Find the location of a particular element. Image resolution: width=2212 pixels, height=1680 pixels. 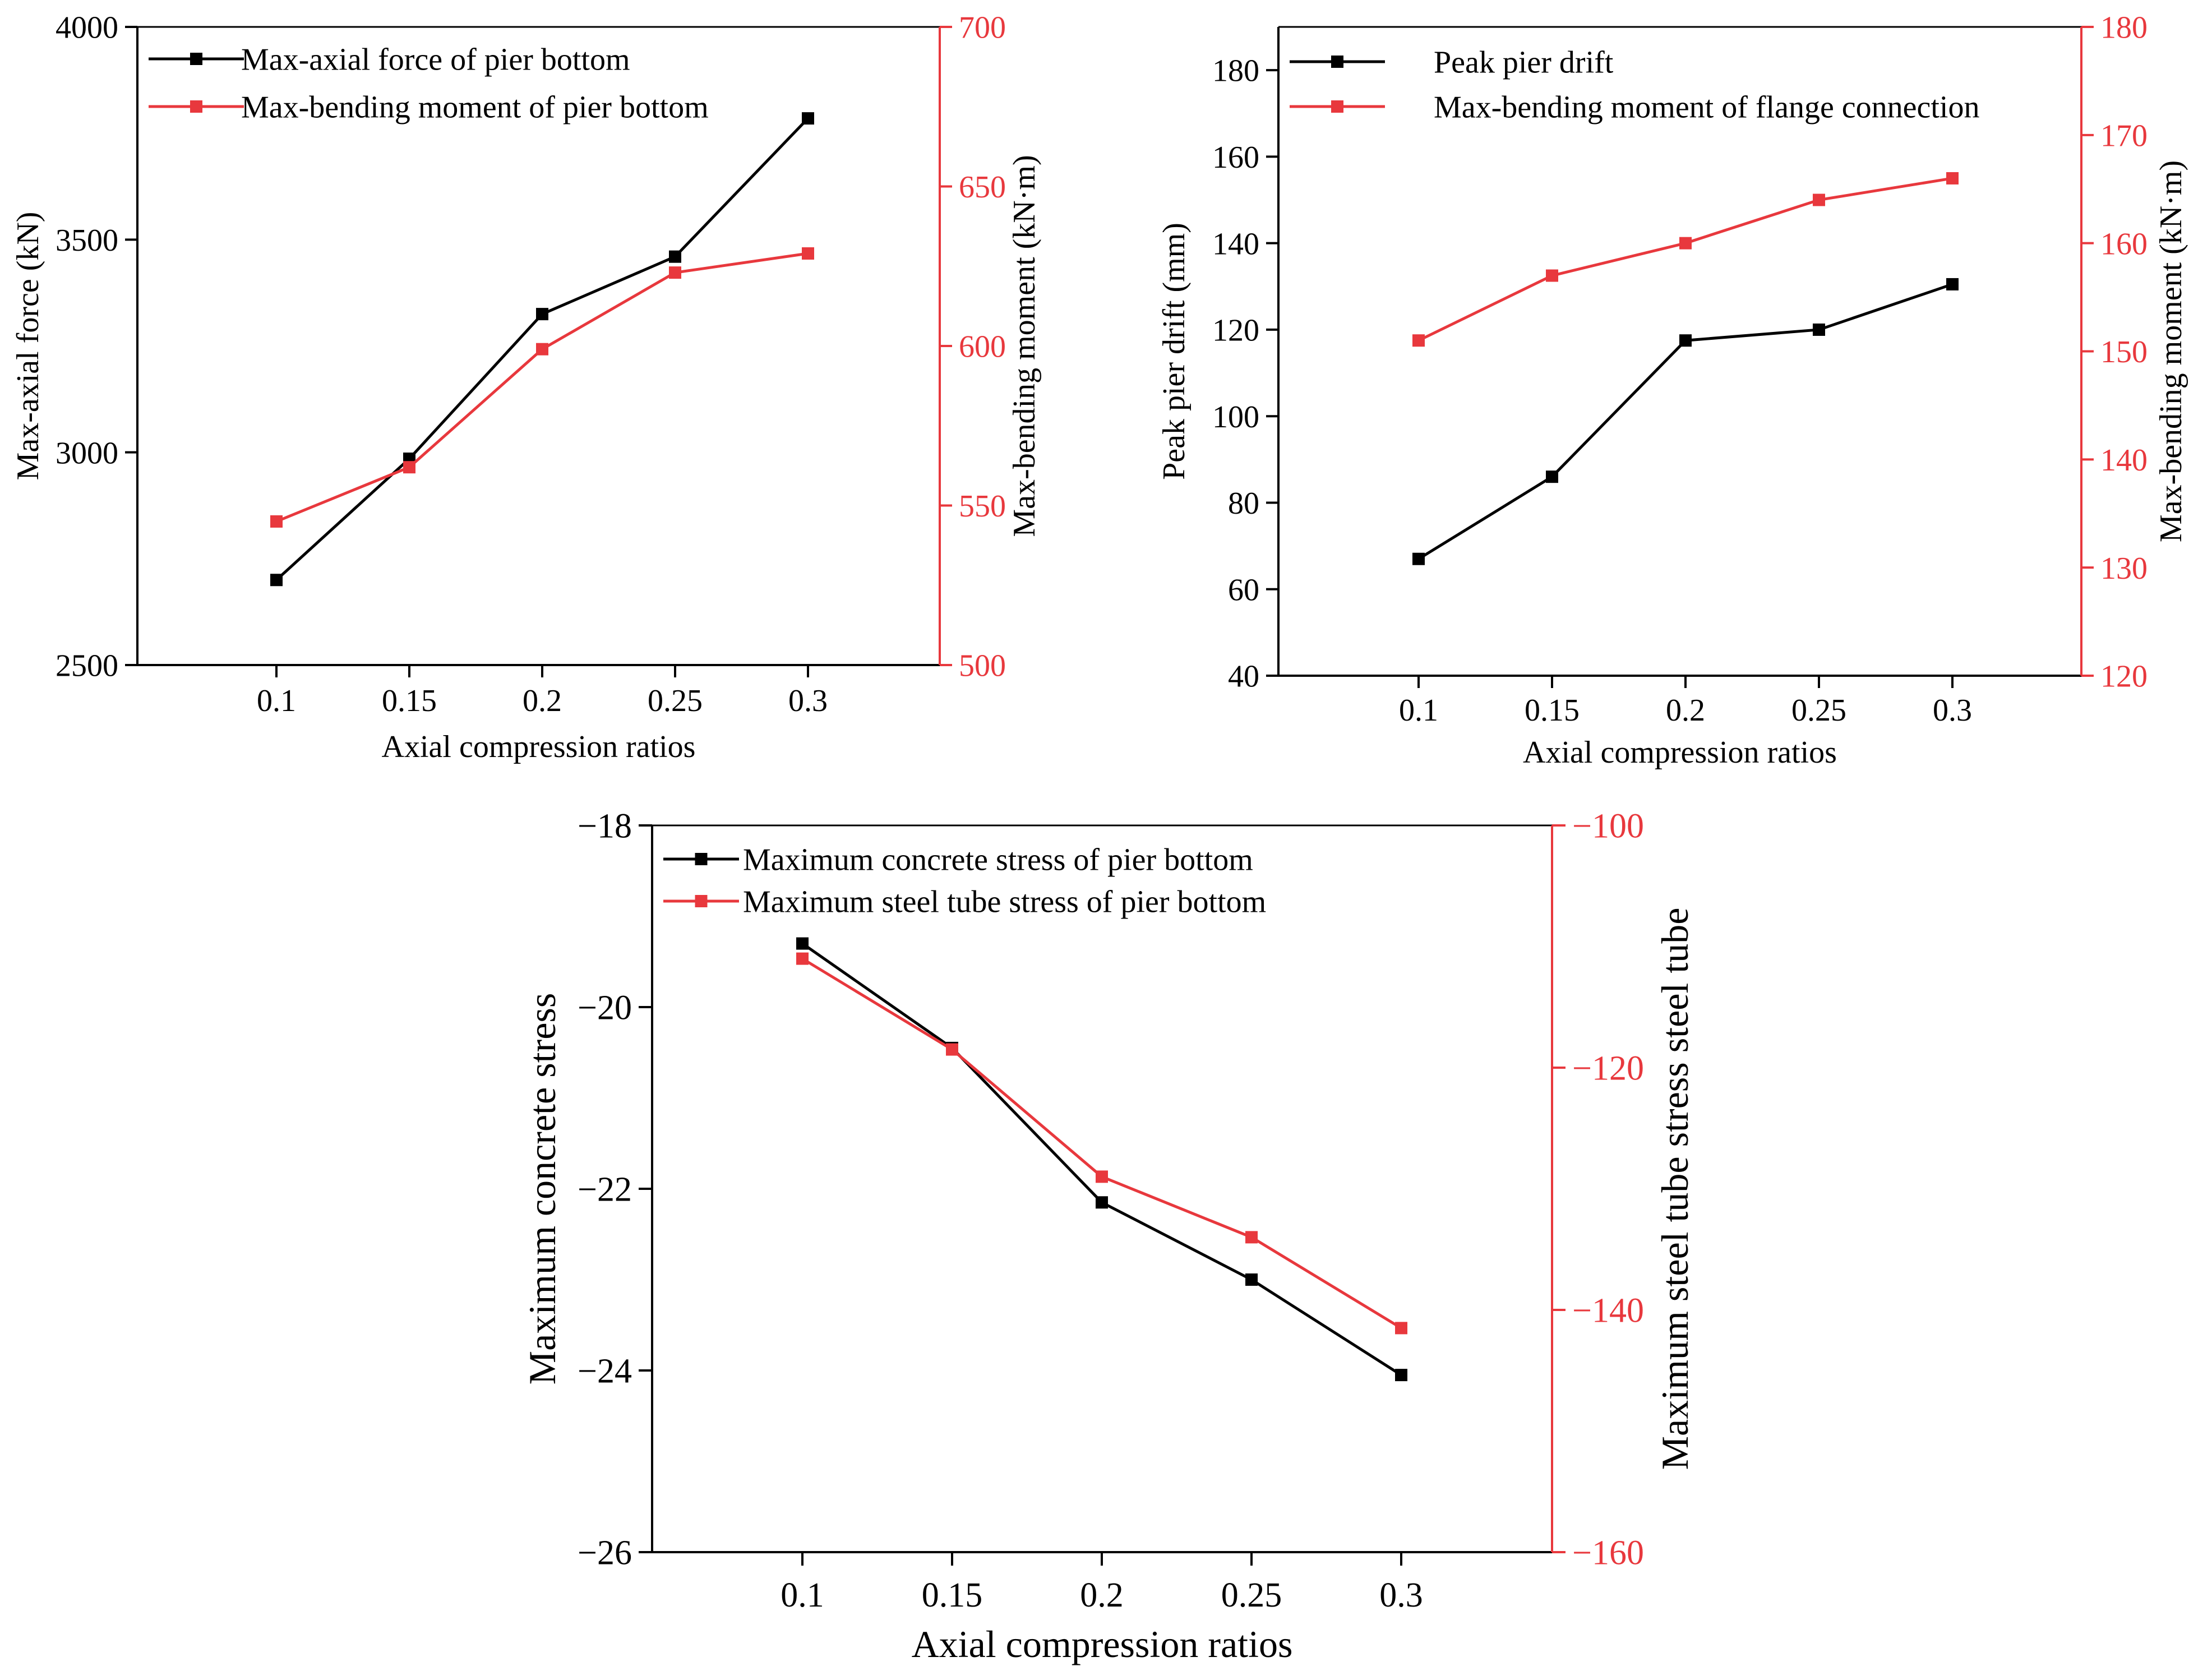

y-right-tick-label: 130 is located at coordinates (2124, 568).